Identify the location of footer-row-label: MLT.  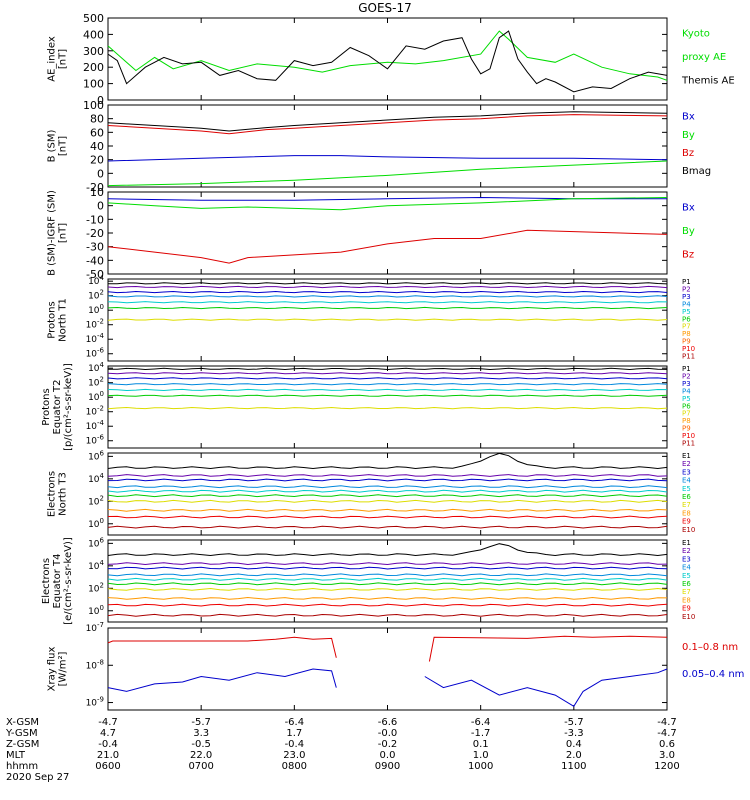
(16, 755).